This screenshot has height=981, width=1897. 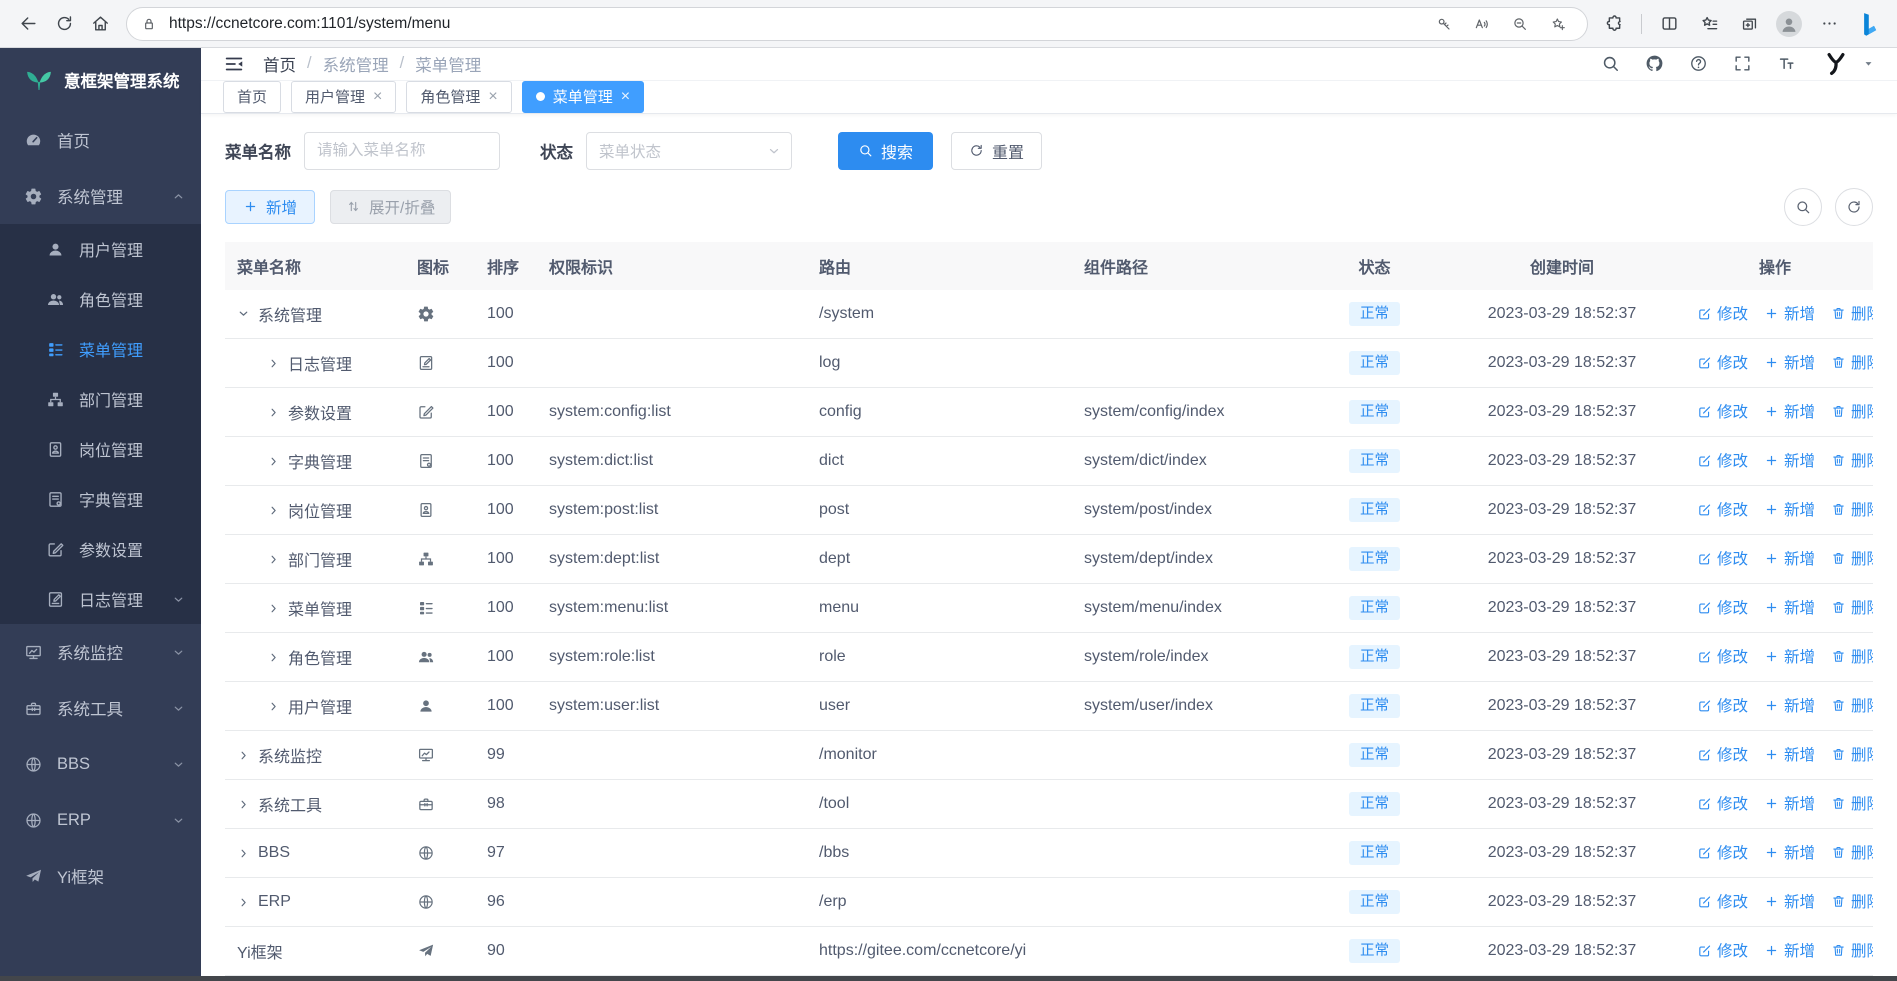 What do you see at coordinates (100, 249) in the screenshot?
I see `sidebar-item-user: 用户管理` at bounding box center [100, 249].